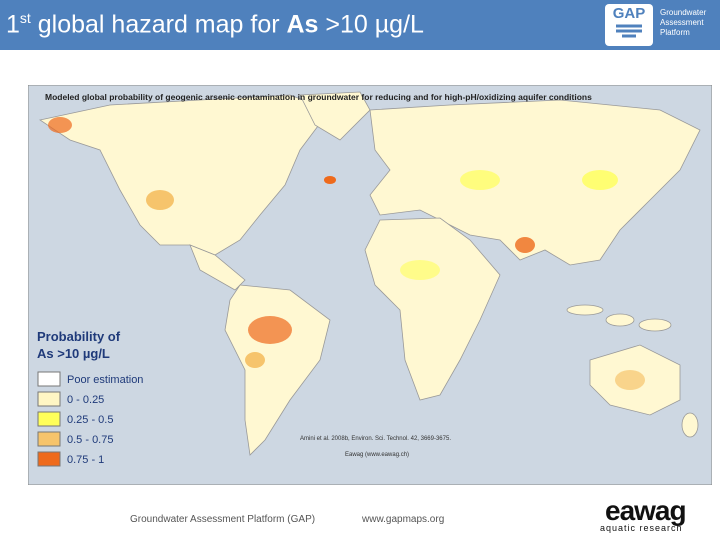 The image size is (720, 540). What do you see at coordinates (371, 24) in the screenshot?
I see `title-part: >10 µg/L` at bounding box center [371, 24].